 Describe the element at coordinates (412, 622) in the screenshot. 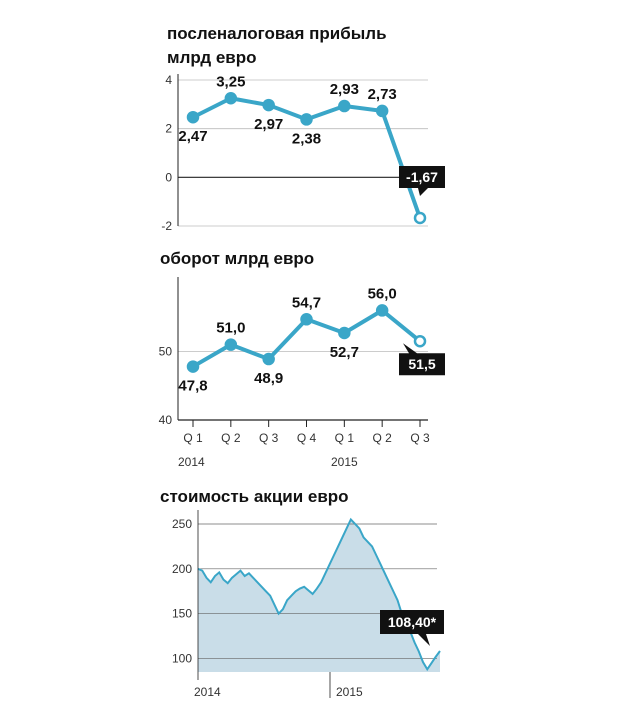

I see `price-callout-label: 108,40*` at that location.